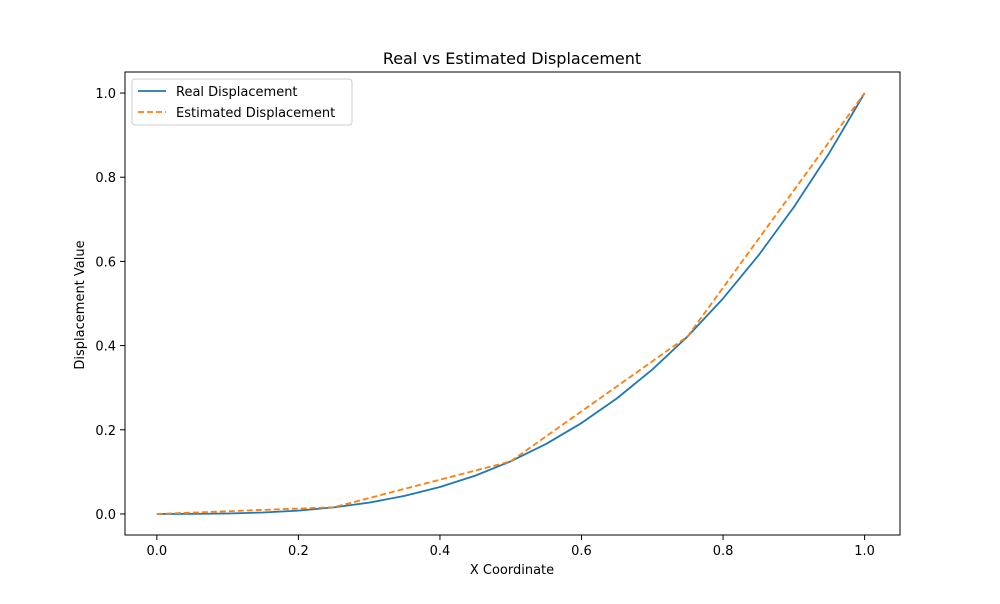 This screenshot has width=1000, height=604. What do you see at coordinates (581, 551) in the screenshot?
I see `x-tick-label: 0.6` at bounding box center [581, 551].